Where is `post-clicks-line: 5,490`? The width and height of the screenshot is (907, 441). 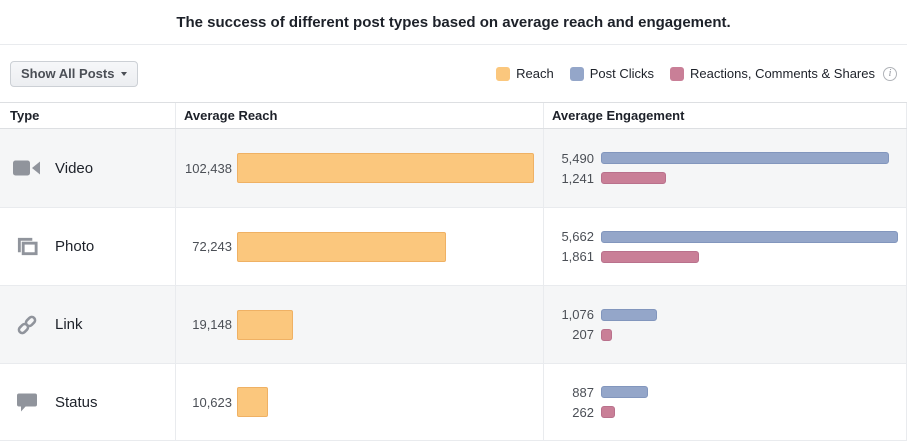 post-clicks-line: 5,490 is located at coordinates (729, 158).